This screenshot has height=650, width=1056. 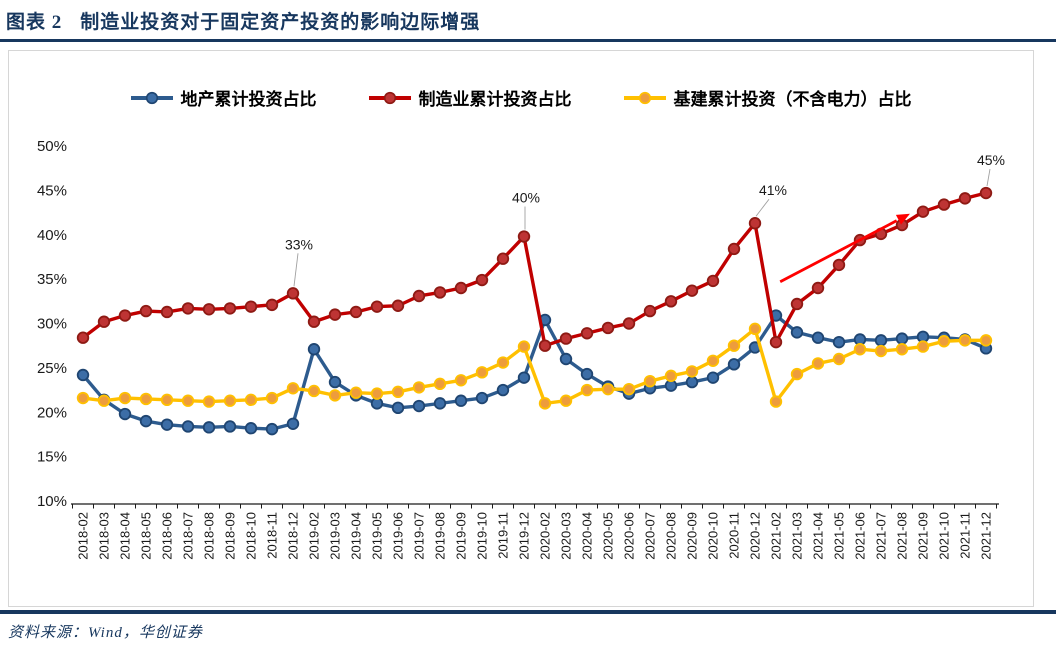 I want to click on x-axis-tick-label: 2018-10, so click(x=251, y=536).